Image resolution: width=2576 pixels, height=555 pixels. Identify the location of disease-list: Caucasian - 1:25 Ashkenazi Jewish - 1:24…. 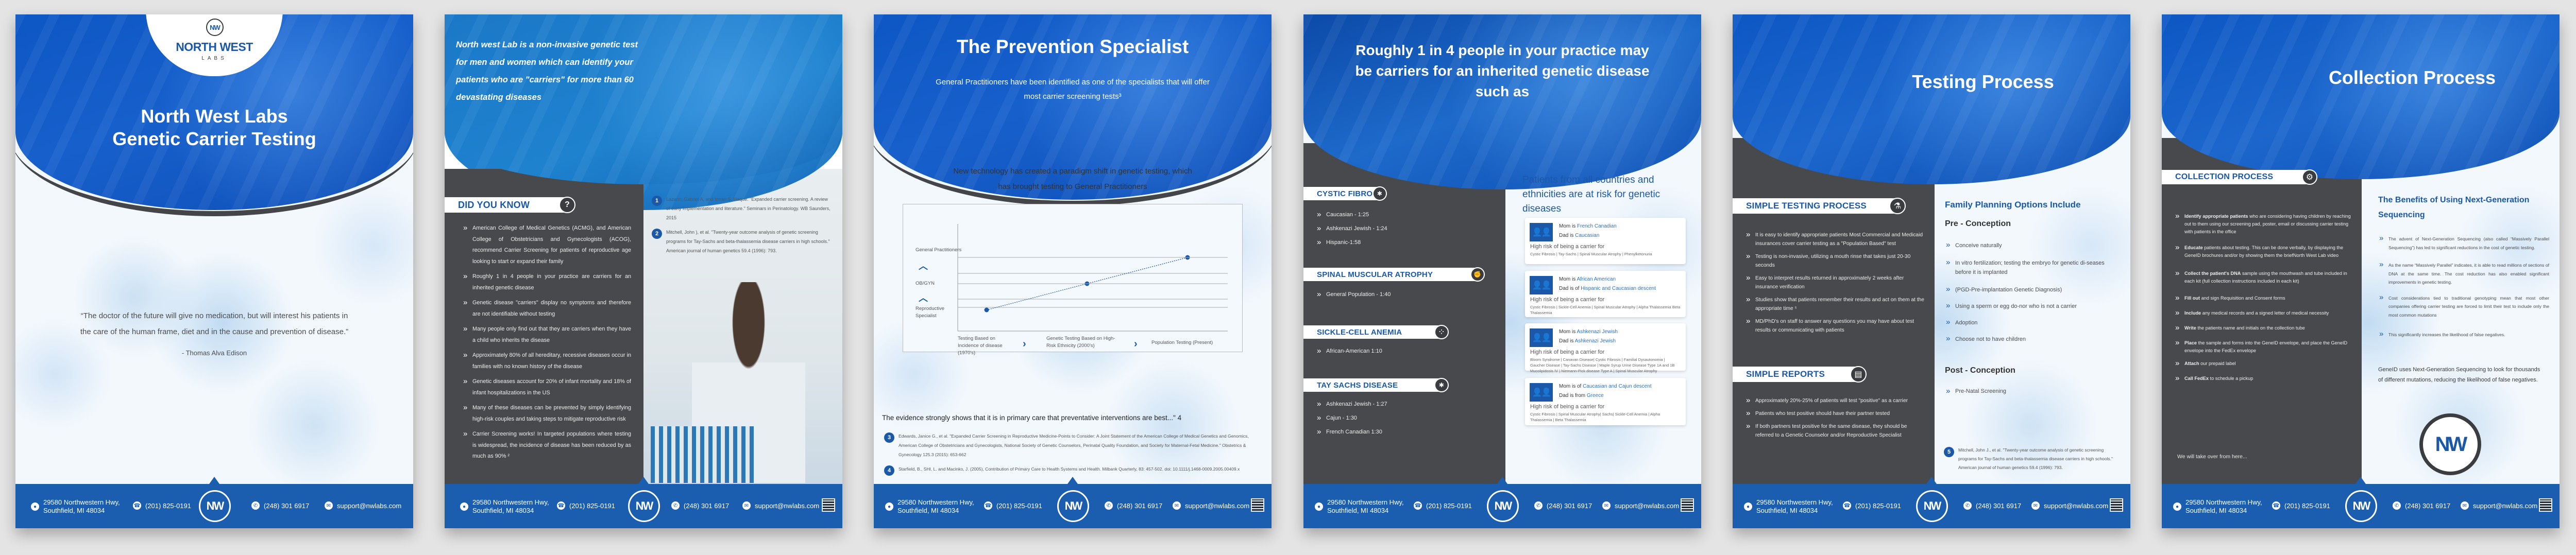
(1392, 231).